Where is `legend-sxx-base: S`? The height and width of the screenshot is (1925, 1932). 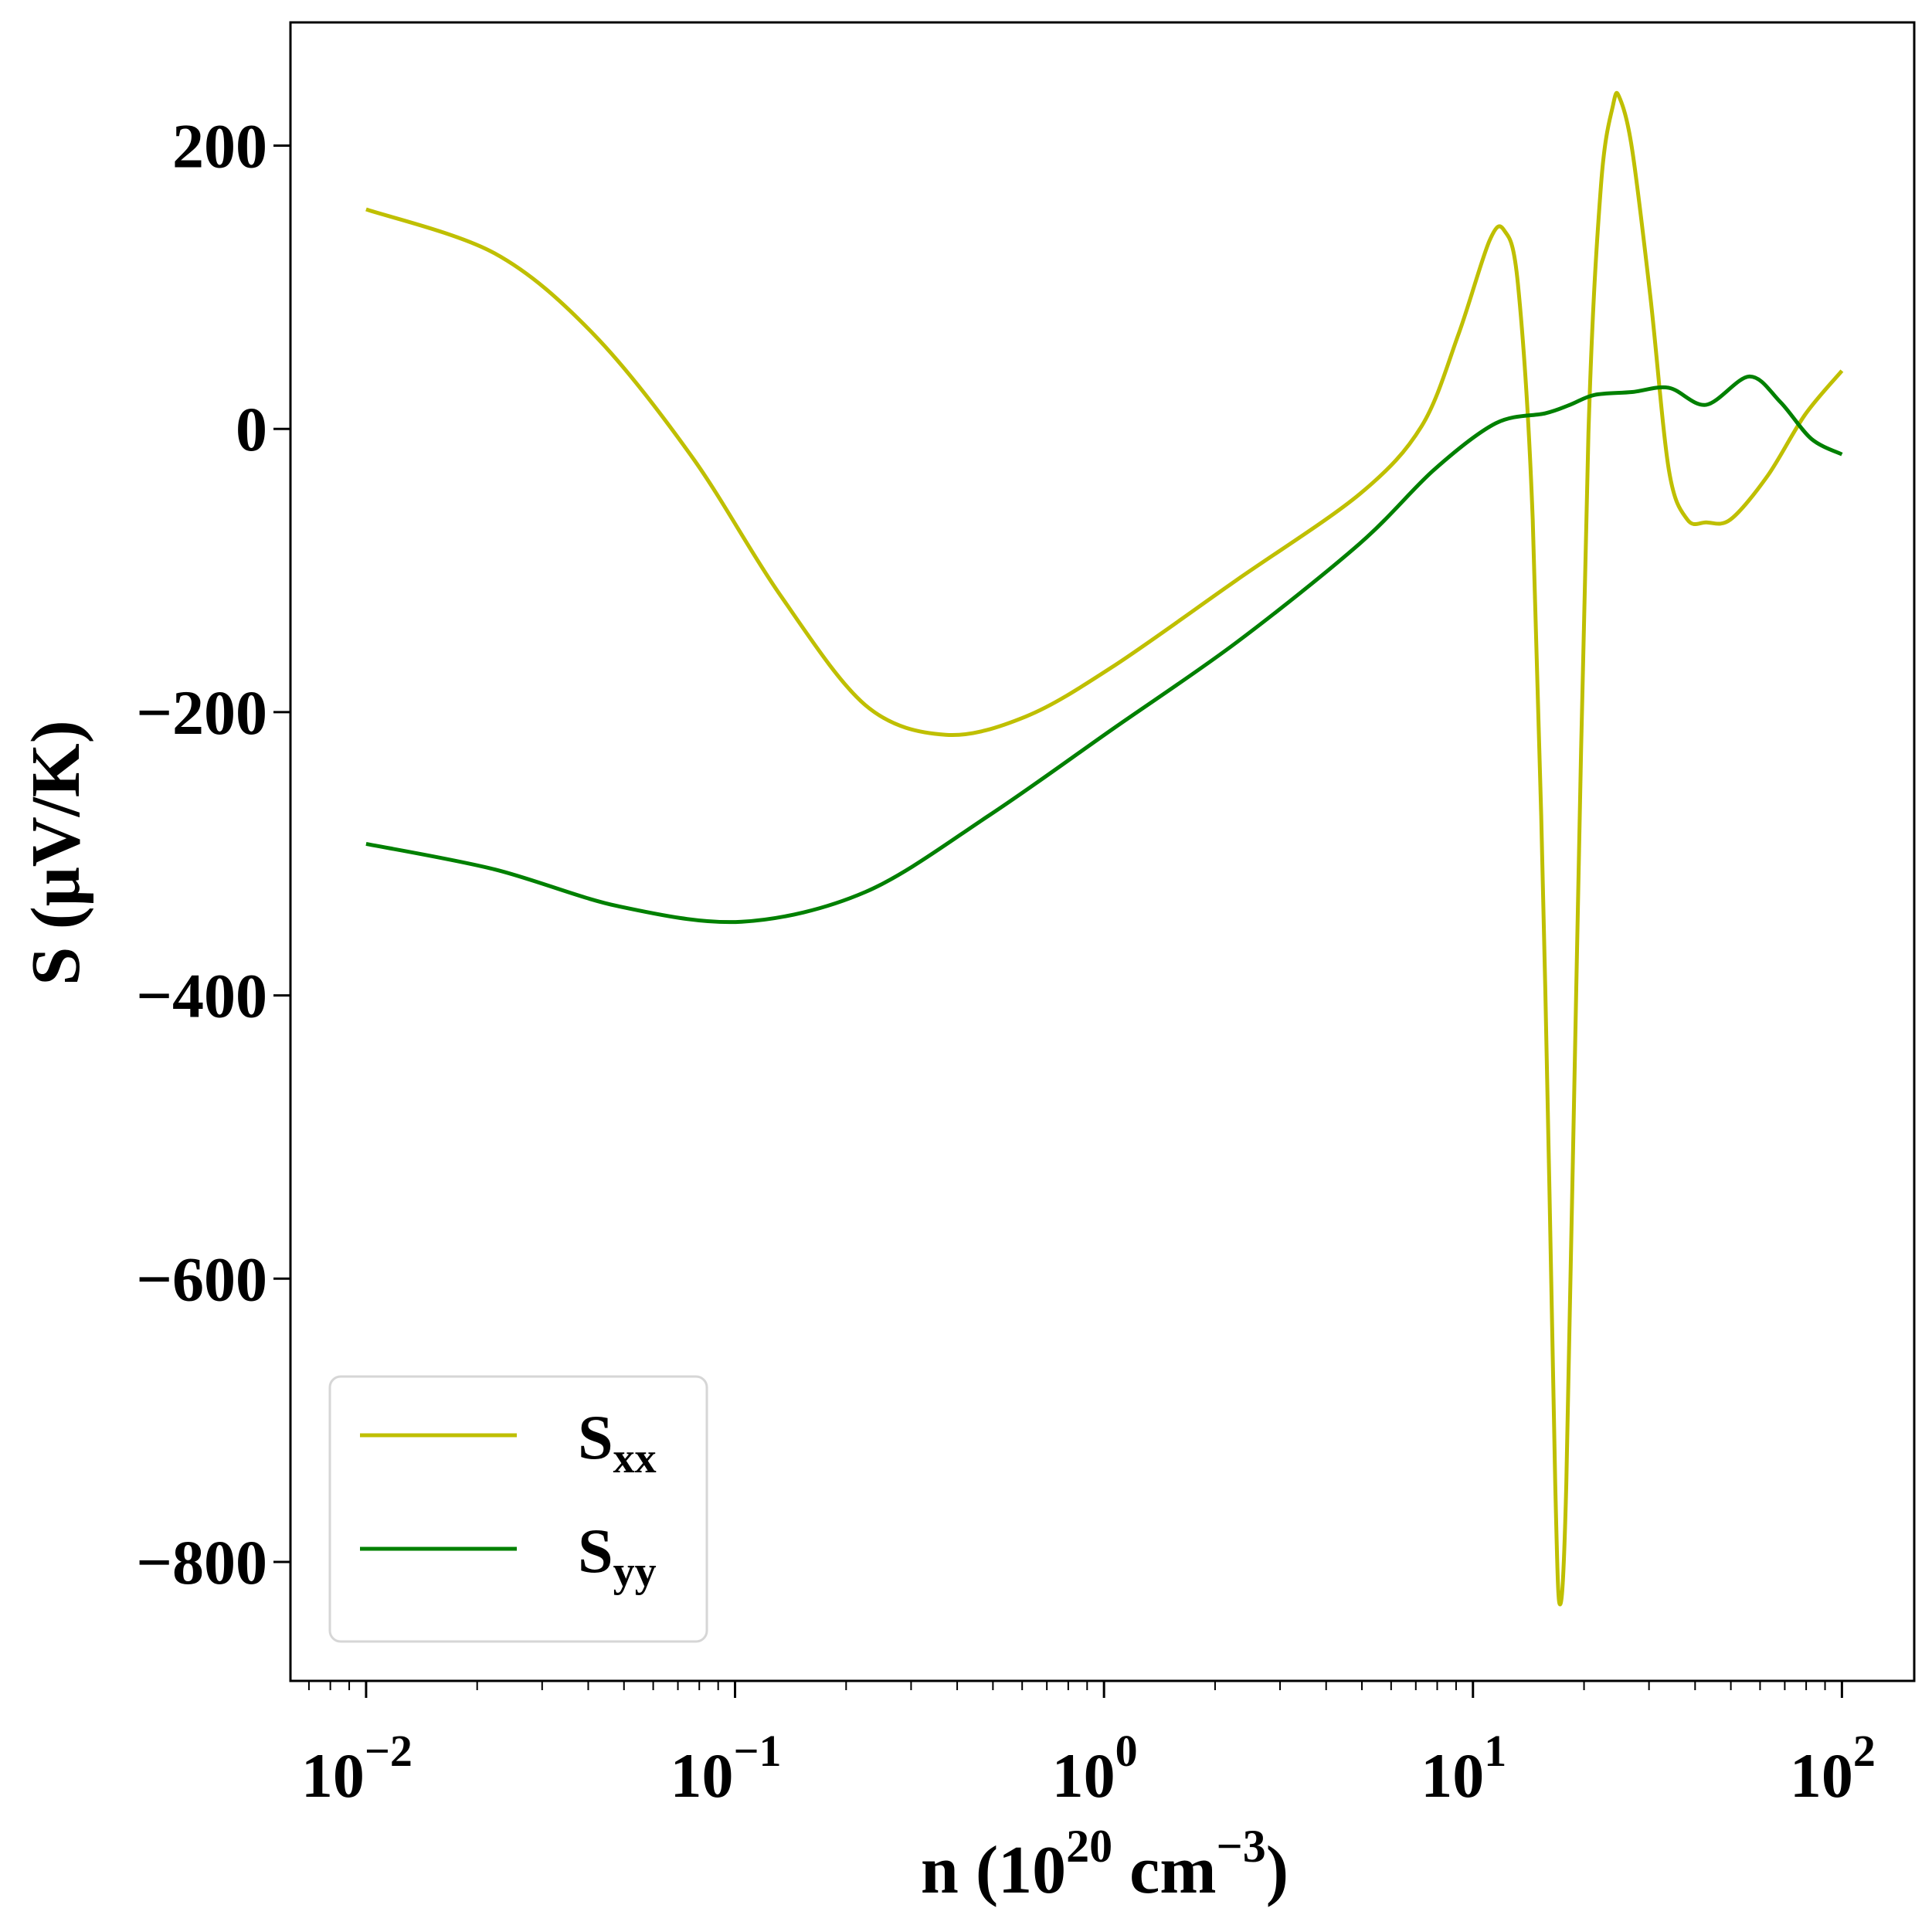 legend-sxx-base: S is located at coordinates (595, 1437).